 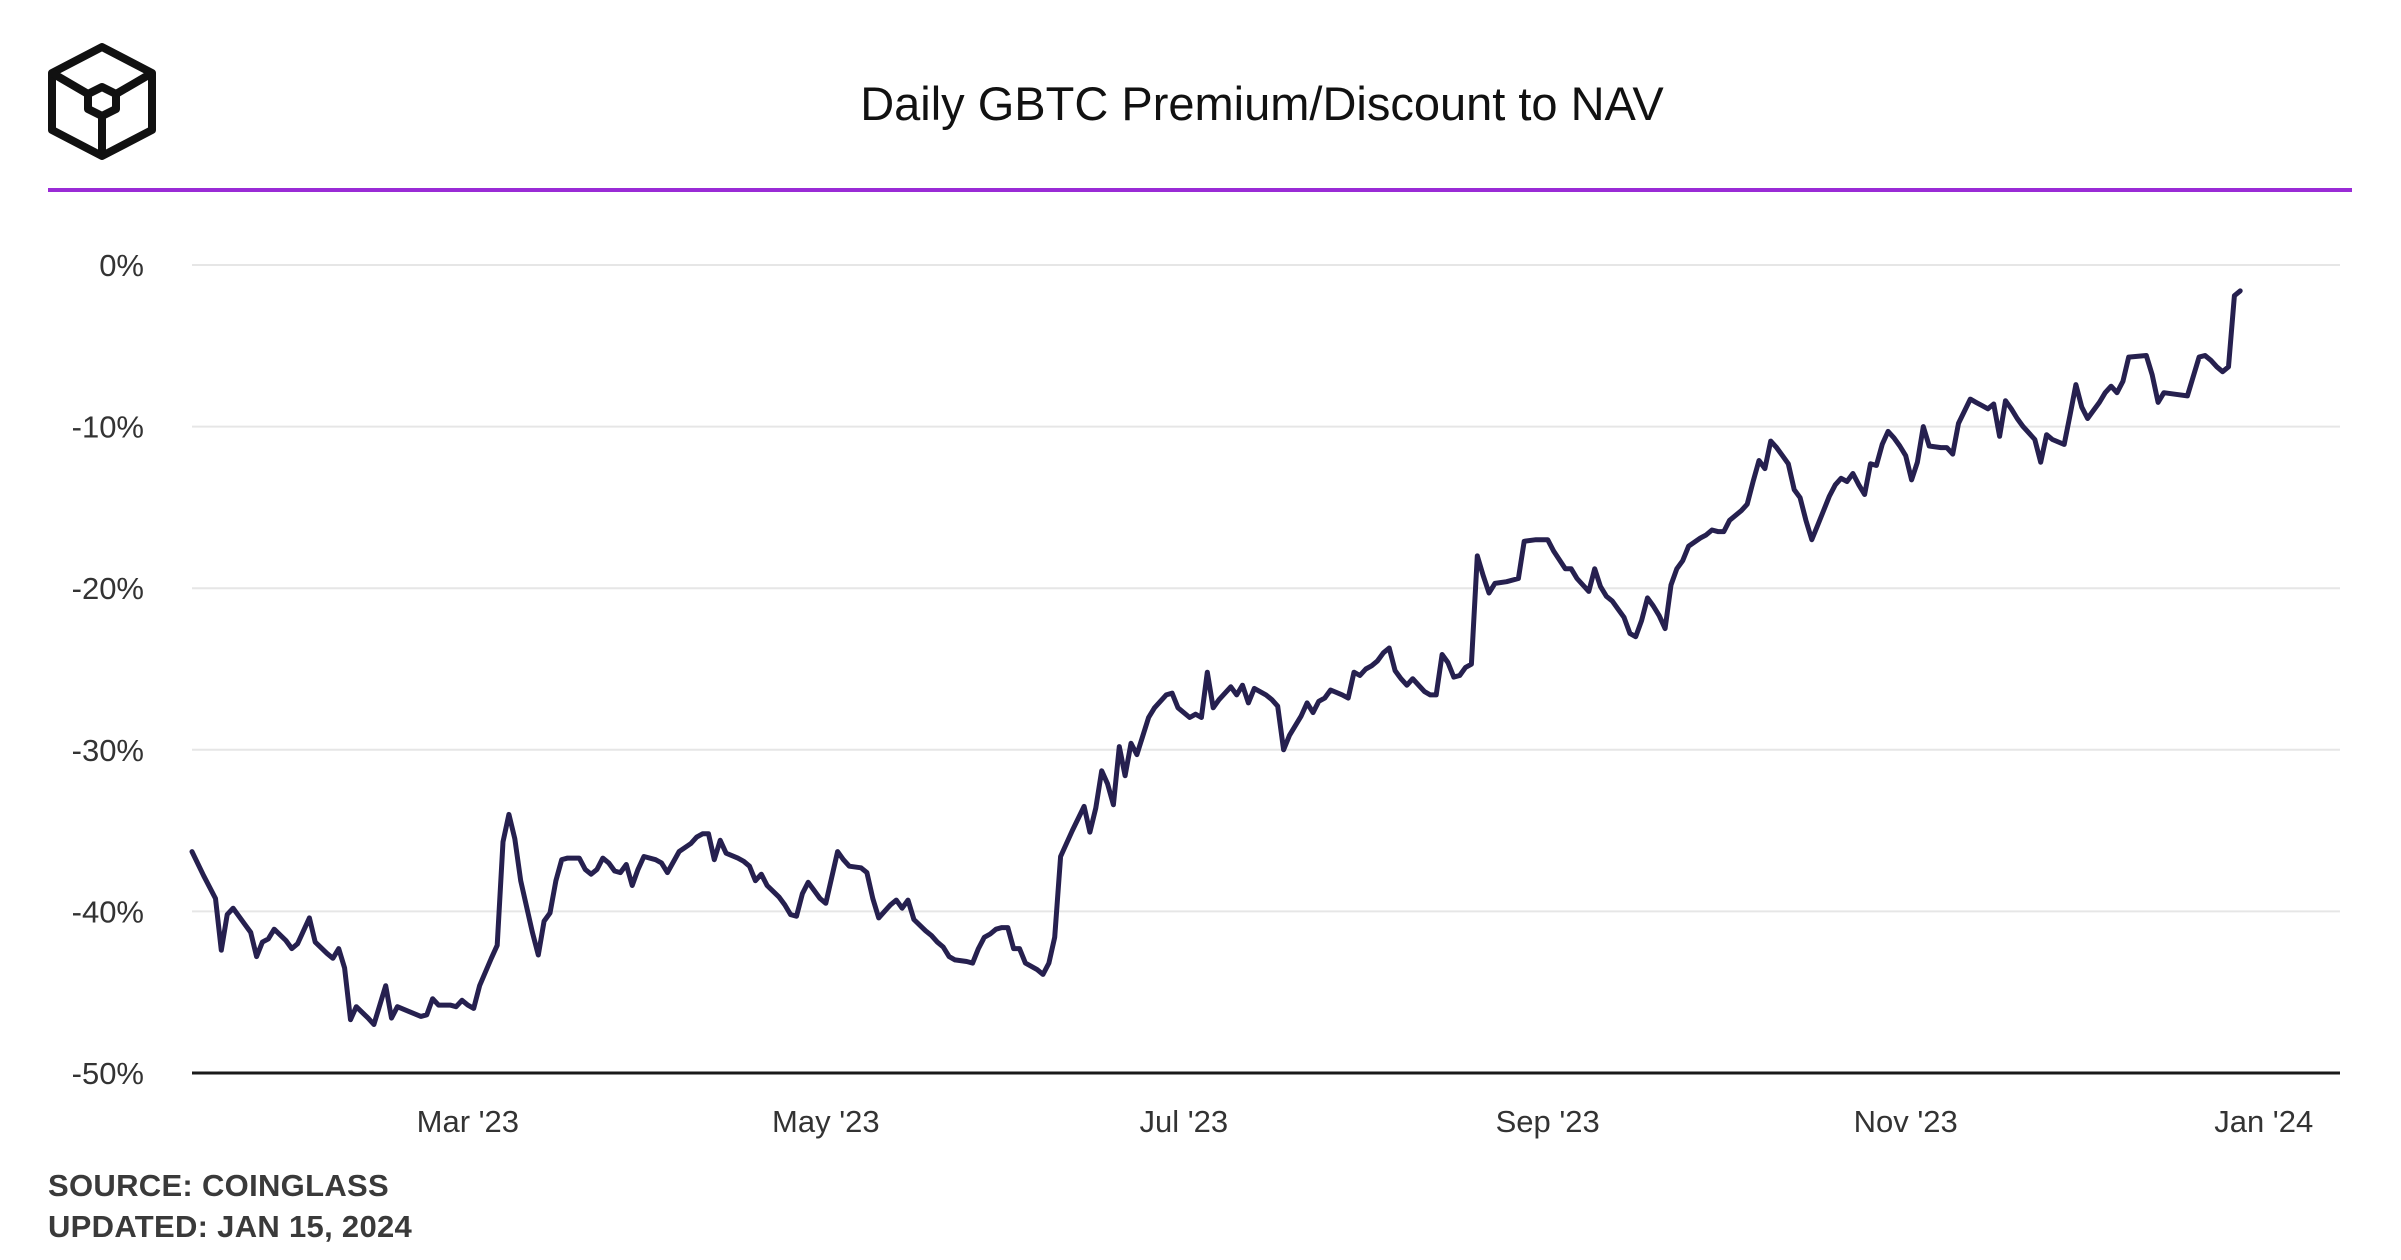 I want to click on x-tick-label: Jul '23, so click(x=1184, y=1121).